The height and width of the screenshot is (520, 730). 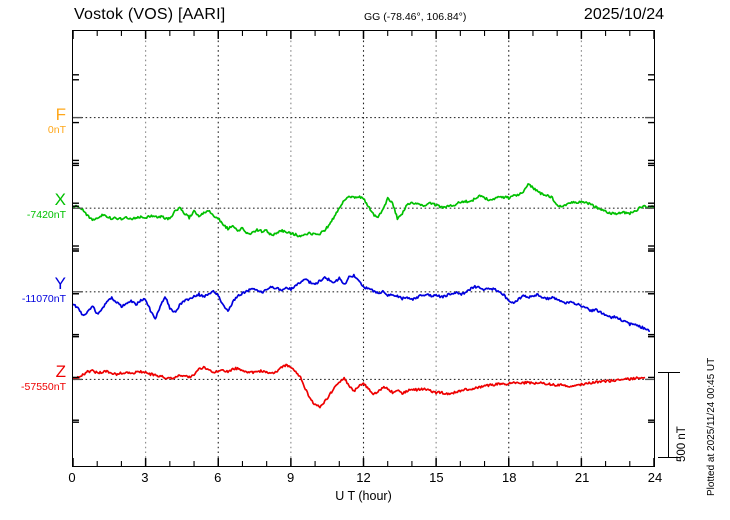 What do you see at coordinates (43, 387) in the screenshot?
I see `component-baseline-z: -57550nT` at bounding box center [43, 387].